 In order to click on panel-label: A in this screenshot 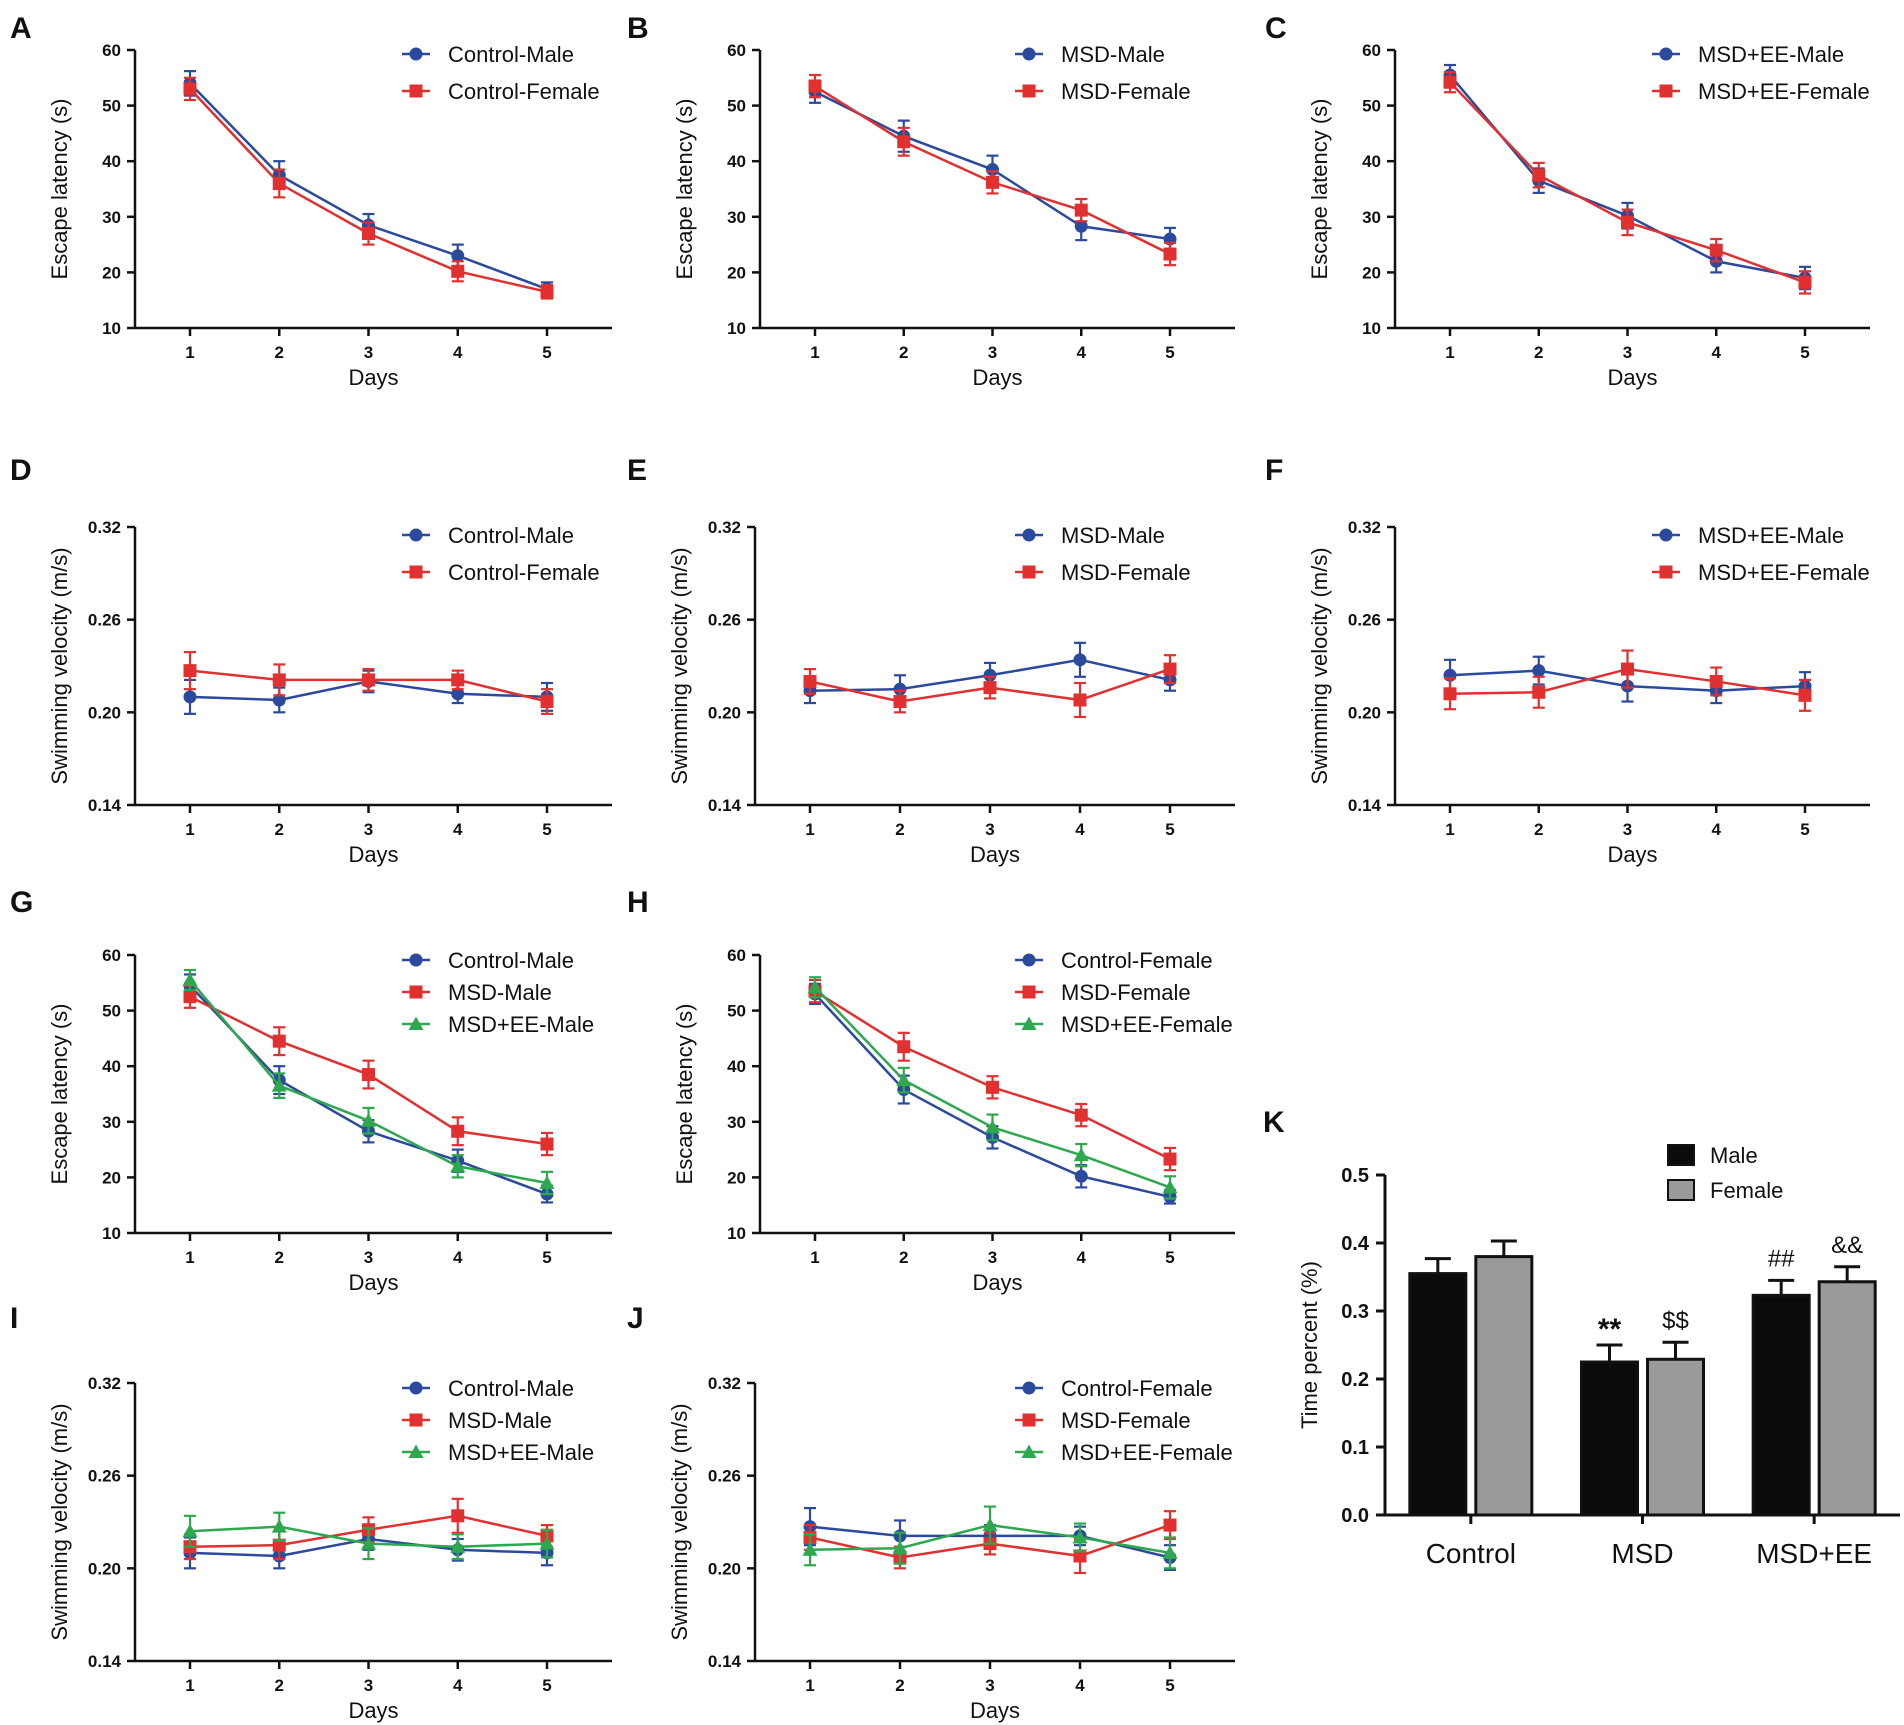, I will do `click(21, 28)`.